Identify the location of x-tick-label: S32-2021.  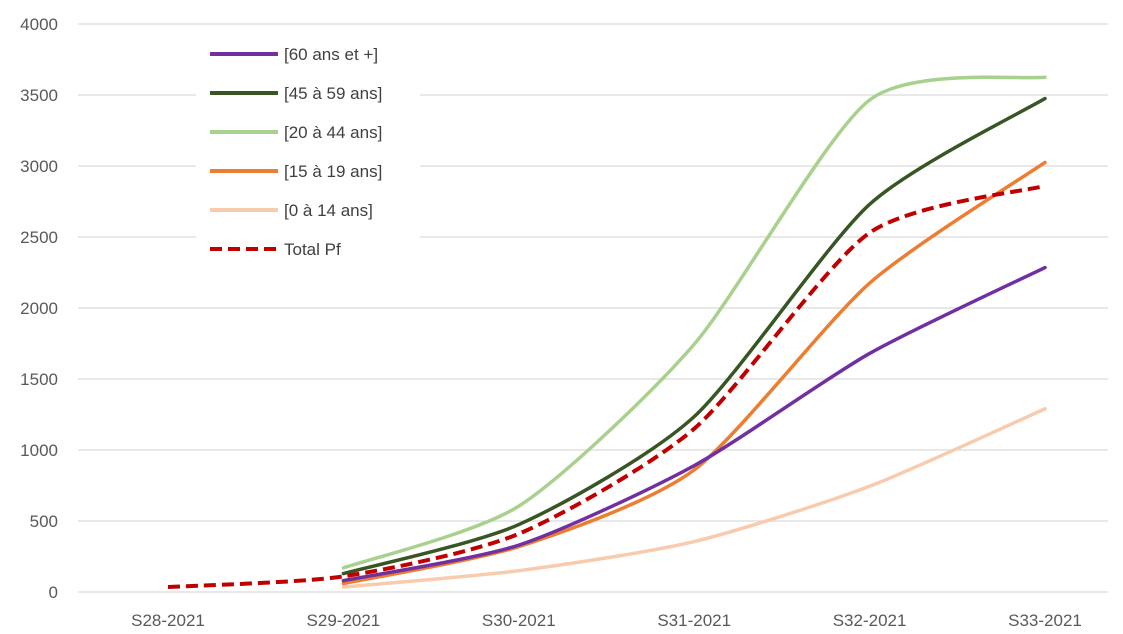
(870, 620).